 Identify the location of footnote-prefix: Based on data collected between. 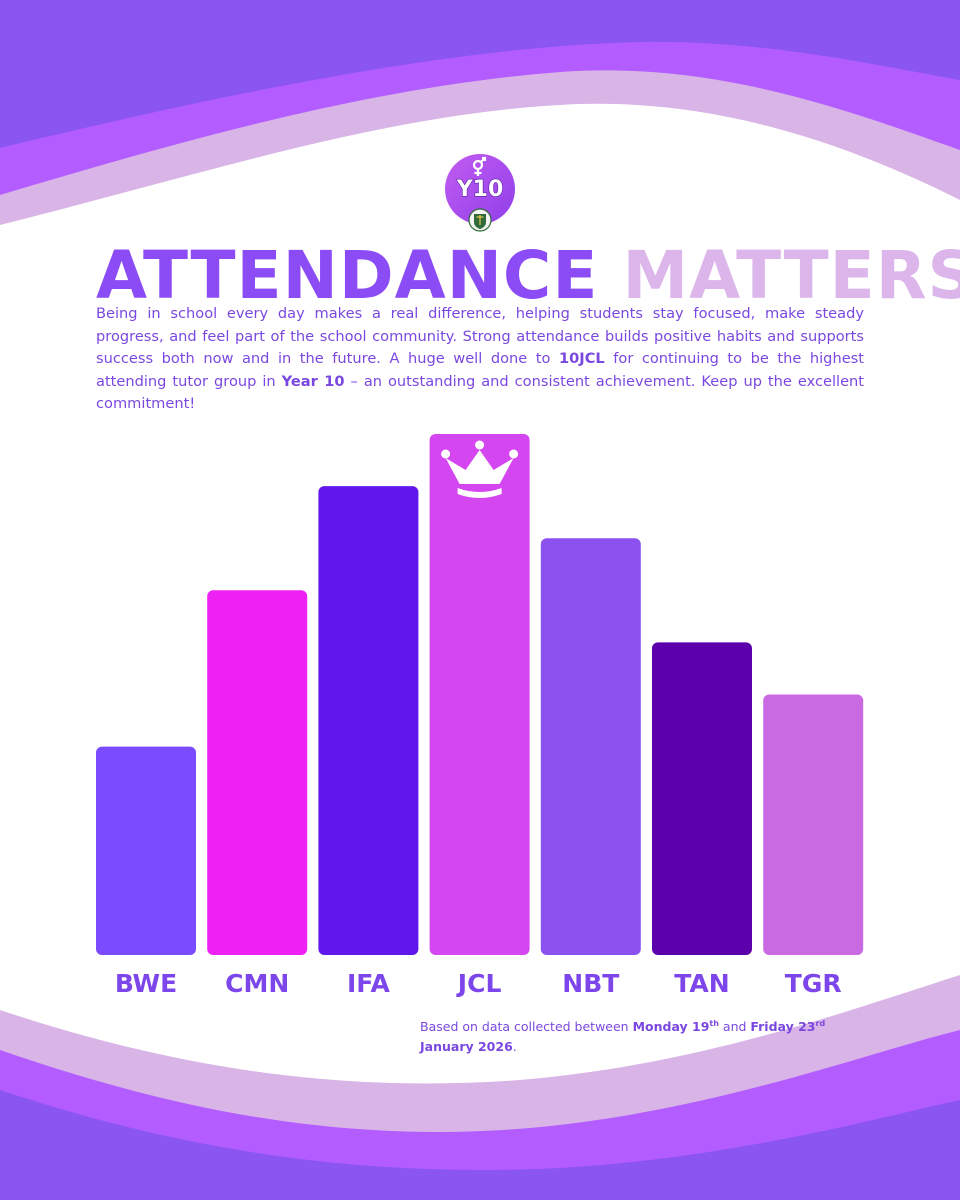
(526, 1026).